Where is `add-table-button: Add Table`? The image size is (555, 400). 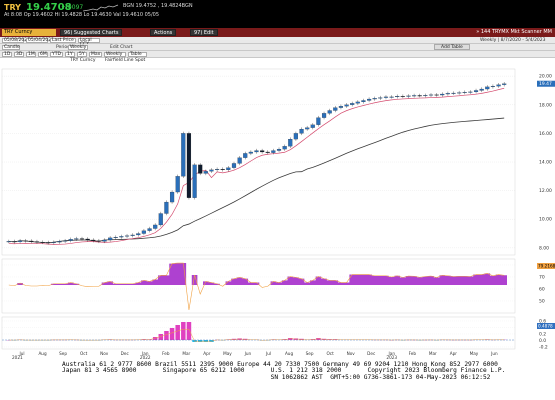
add-table-button: Add Table is located at coordinates (452, 47).